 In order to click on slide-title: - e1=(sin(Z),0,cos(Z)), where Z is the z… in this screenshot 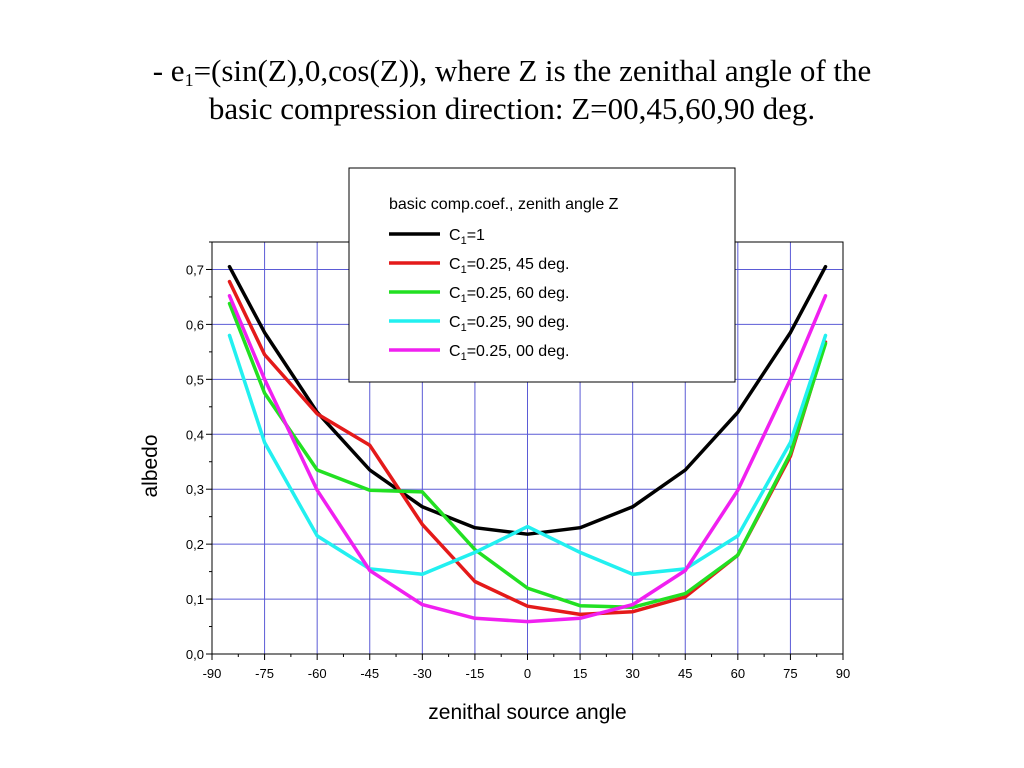, I will do `click(512, 90)`.